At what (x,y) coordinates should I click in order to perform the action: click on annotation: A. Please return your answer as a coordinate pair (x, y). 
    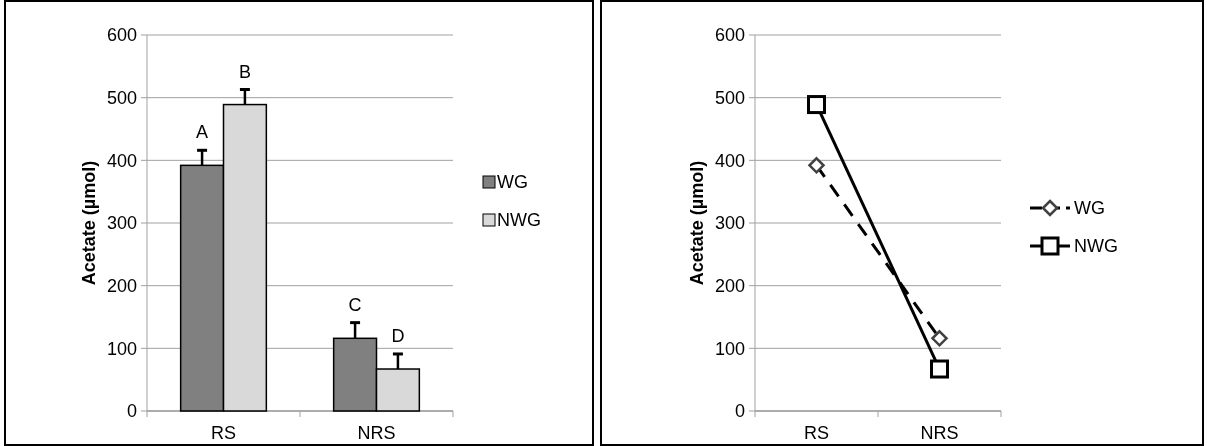
    Looking at the image, I should click on (202, 132).